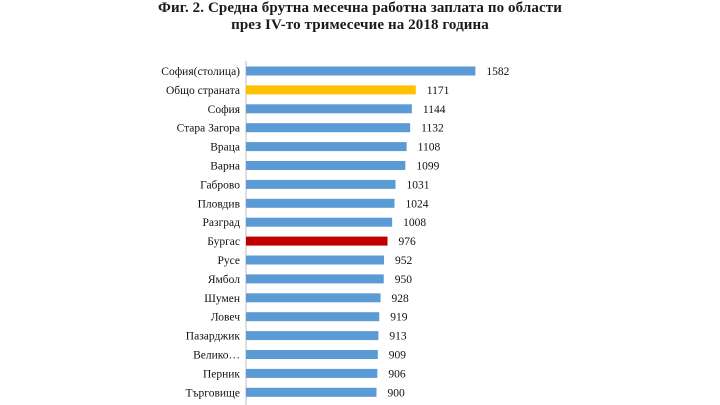 The width and height of the screenshot is (720, 405). Describe the element at coordinates (224, 110) in the screenshot. I see `category-label: София` at that location.